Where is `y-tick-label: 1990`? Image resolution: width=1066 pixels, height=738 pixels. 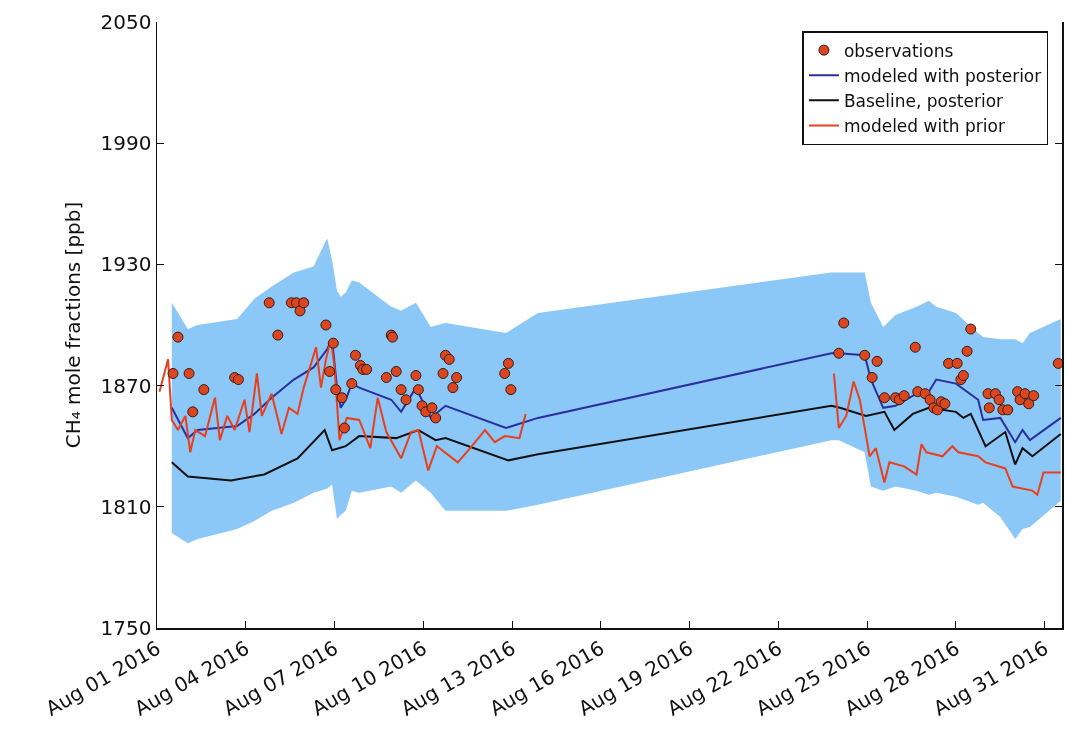 y-tick-label: 1990 is located at coordinates (126, 143).